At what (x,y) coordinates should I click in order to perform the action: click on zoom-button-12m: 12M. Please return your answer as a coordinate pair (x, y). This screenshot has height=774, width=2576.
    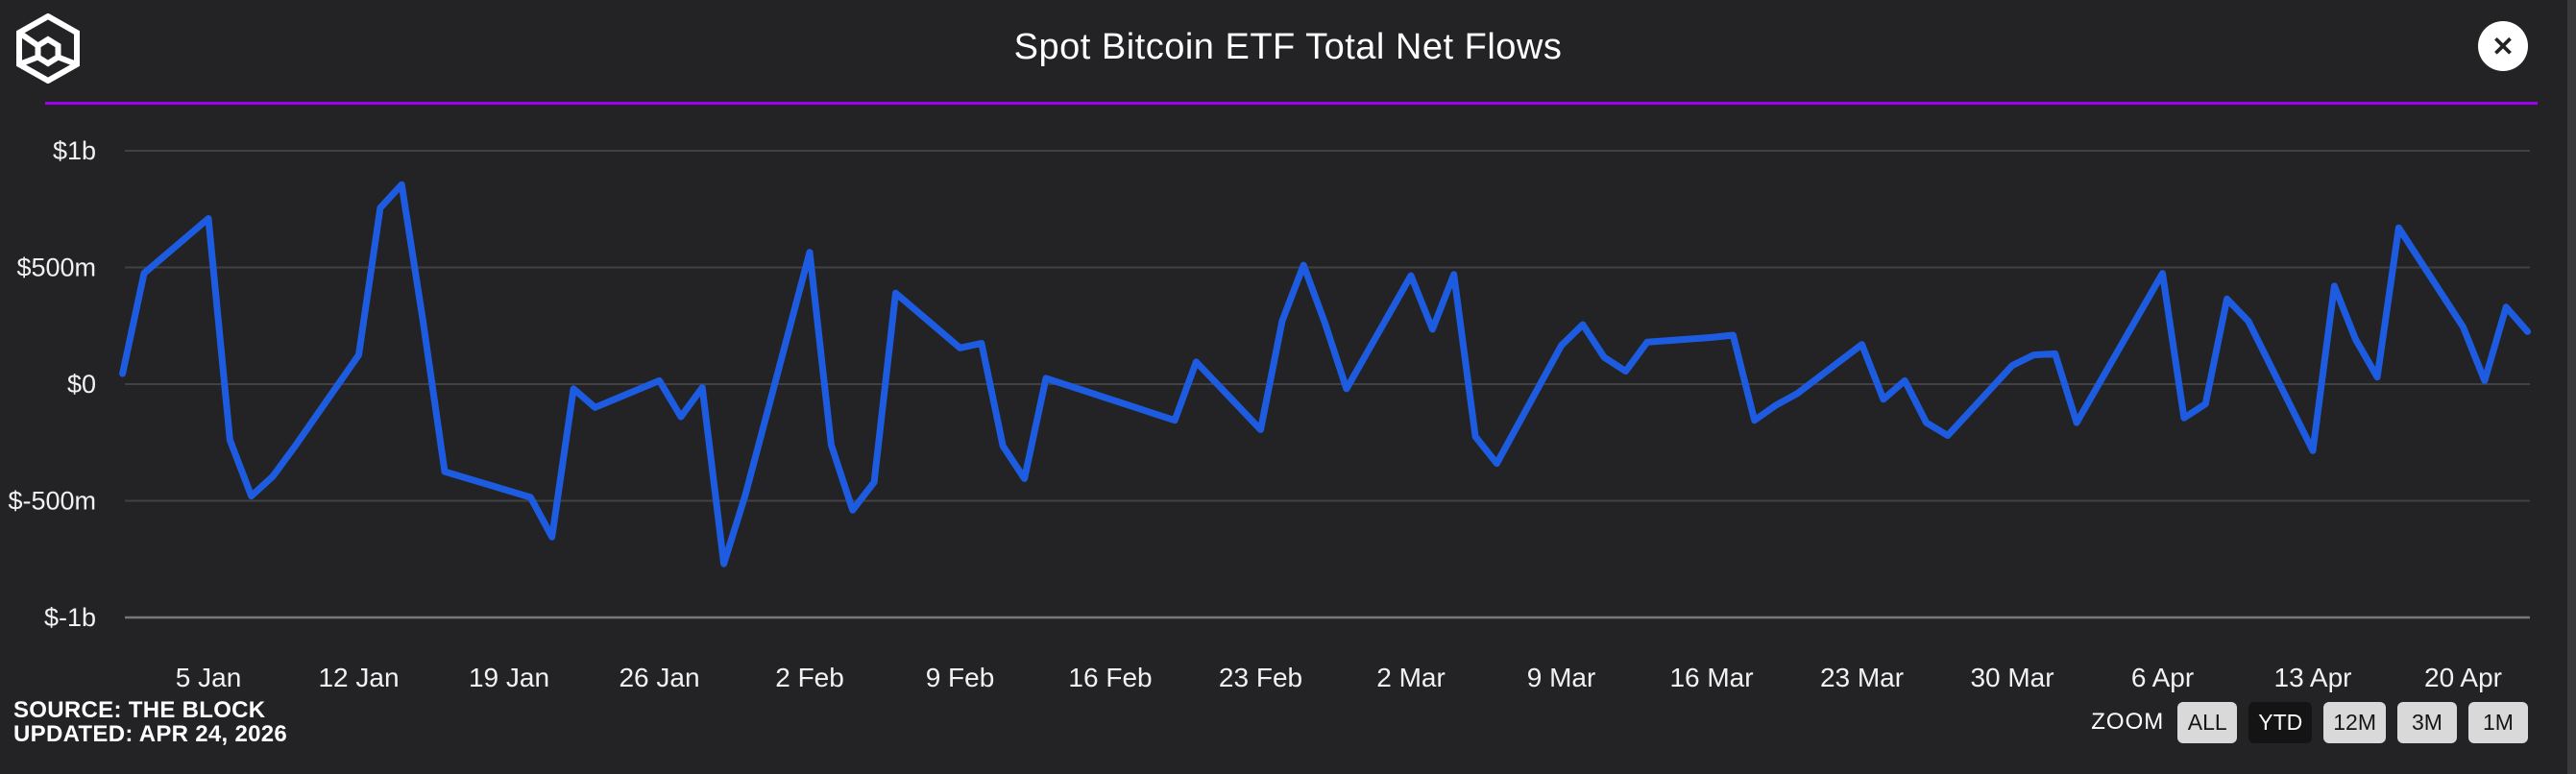
    Looking at the image, I should click on (2354, 722).